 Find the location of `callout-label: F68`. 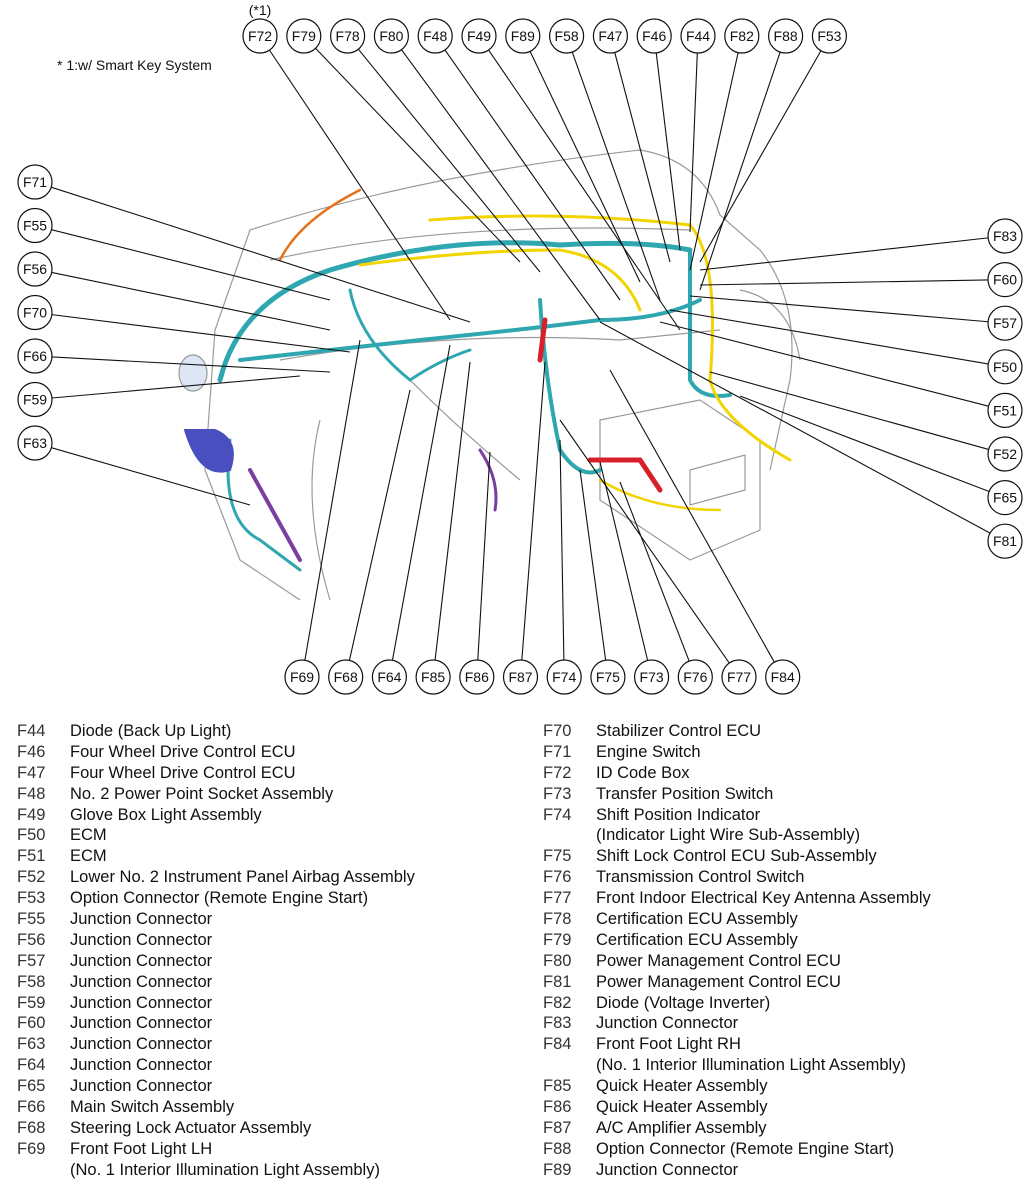

callout-label: F68 is located at coordinates (346, 677).